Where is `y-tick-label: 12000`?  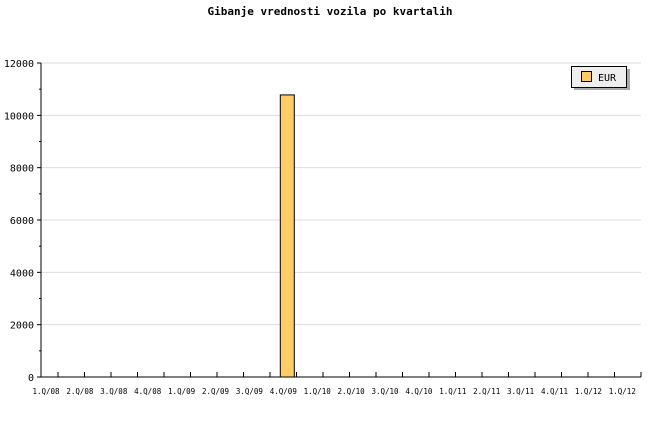 y-tick-label: 12000 is located at coordinates (19, 64).